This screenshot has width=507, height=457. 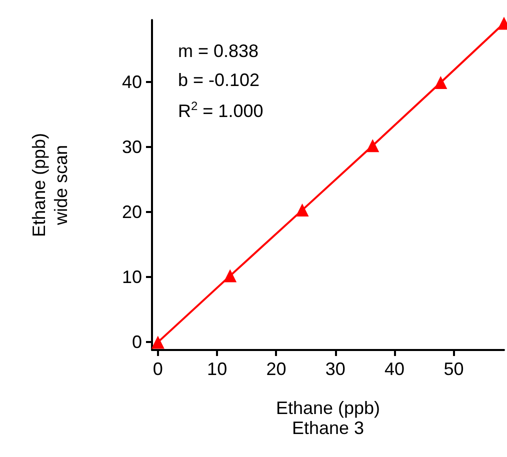 What do you see at coordinates (157, 369) in the screenshot?
I see `x-tick-label: 0` at bounding box center [157, 369].